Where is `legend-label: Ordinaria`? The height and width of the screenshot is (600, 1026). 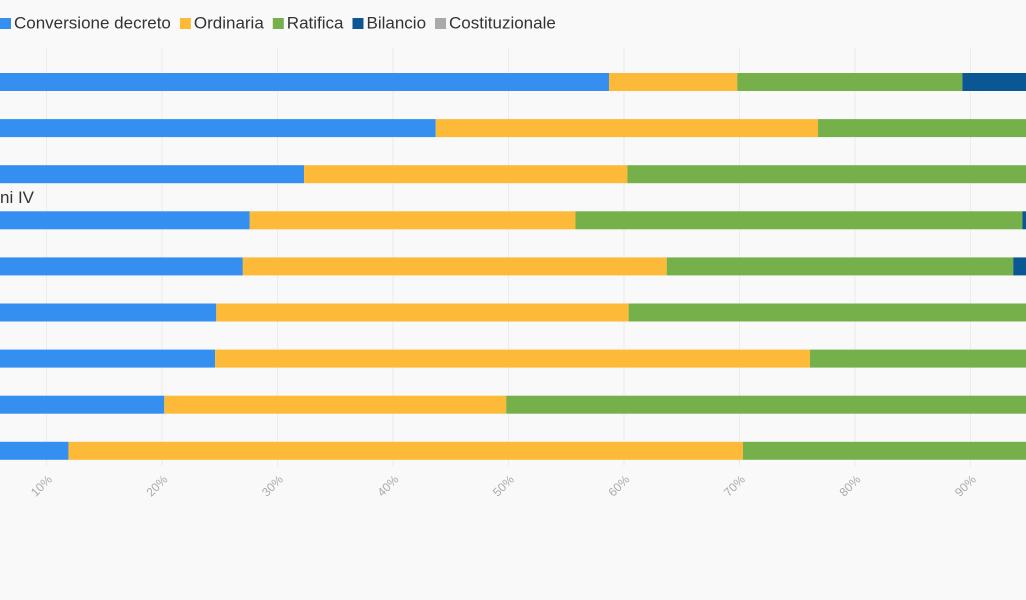
legend-label: Ordinaria is located at coordinates (229, 22).